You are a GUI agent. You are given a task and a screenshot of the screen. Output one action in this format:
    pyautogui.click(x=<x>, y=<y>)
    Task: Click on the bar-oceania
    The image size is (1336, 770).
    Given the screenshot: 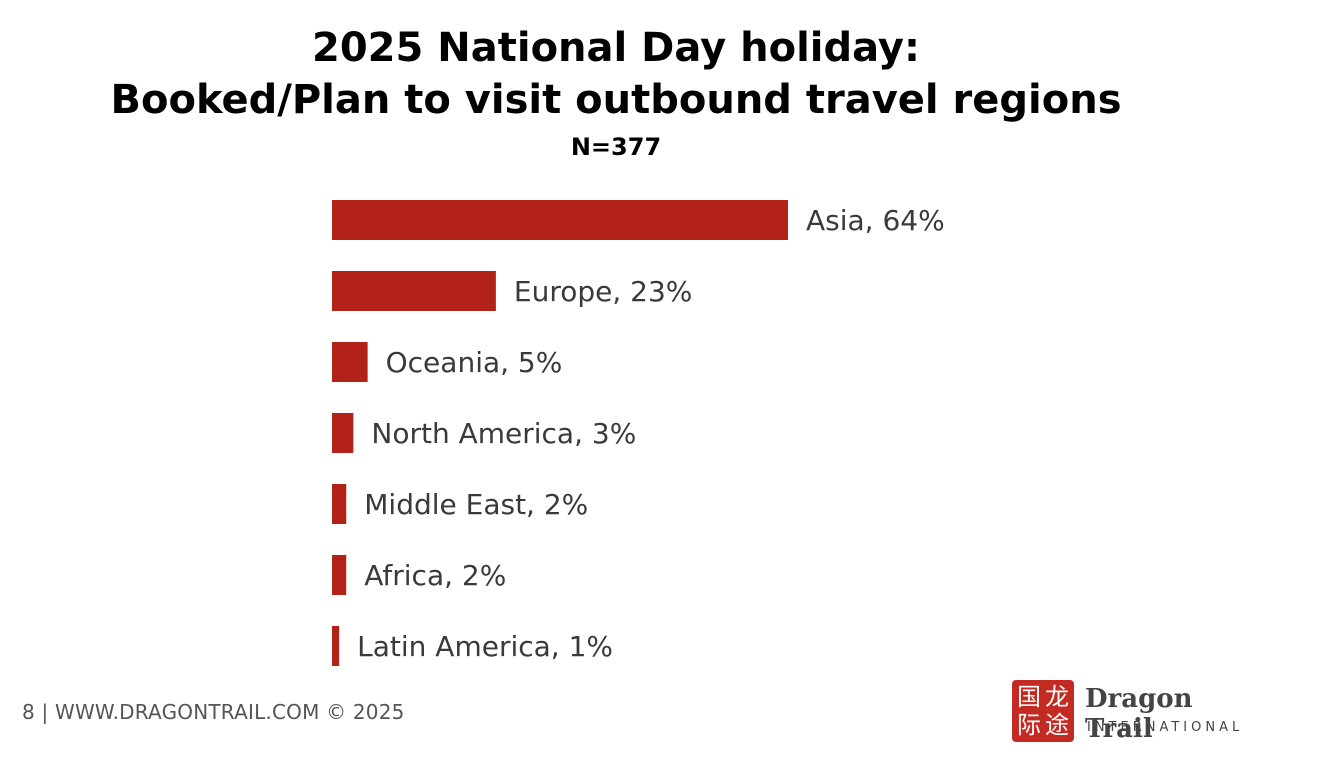 What is the action you would take?
    pyautogui.click(x=350, y=362)
    